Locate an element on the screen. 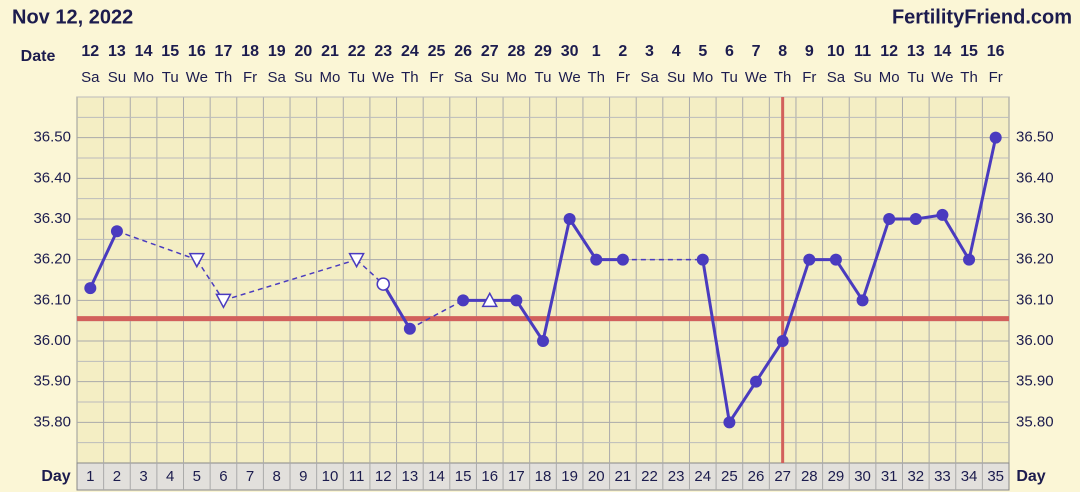 Image resolution: width=1080 pixels, height=492 pixels. y-tick-label-right: 36.00 is located at coordinates (1035, 340).